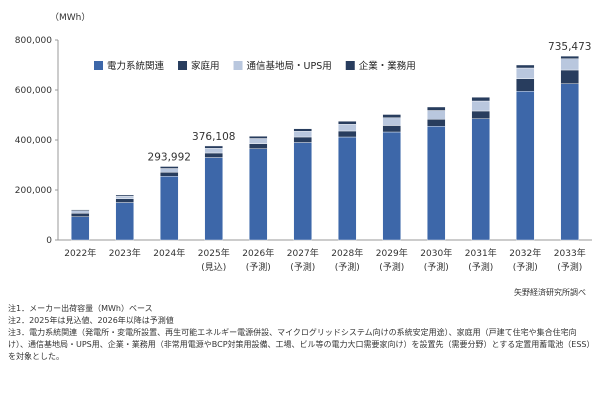 Image resolution: width=600 pixels, height=400 pixels. Describe the element at coordinates (347, 253) in the screenshot. I see `x-tick-label: 2028年` at that location.